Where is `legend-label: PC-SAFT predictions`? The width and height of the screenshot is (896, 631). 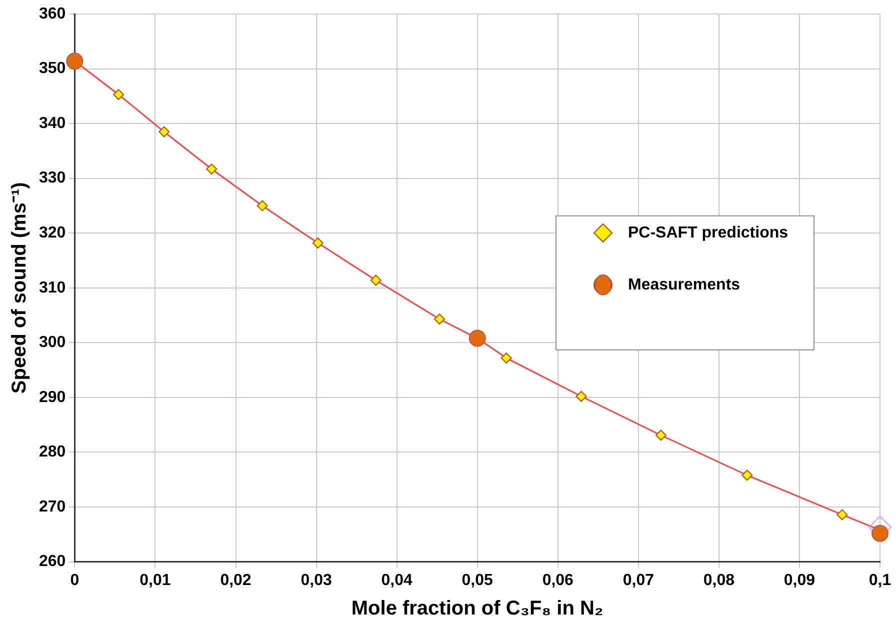
legend-label: PC-SAFT predictions is located at coordinates (708, 233).